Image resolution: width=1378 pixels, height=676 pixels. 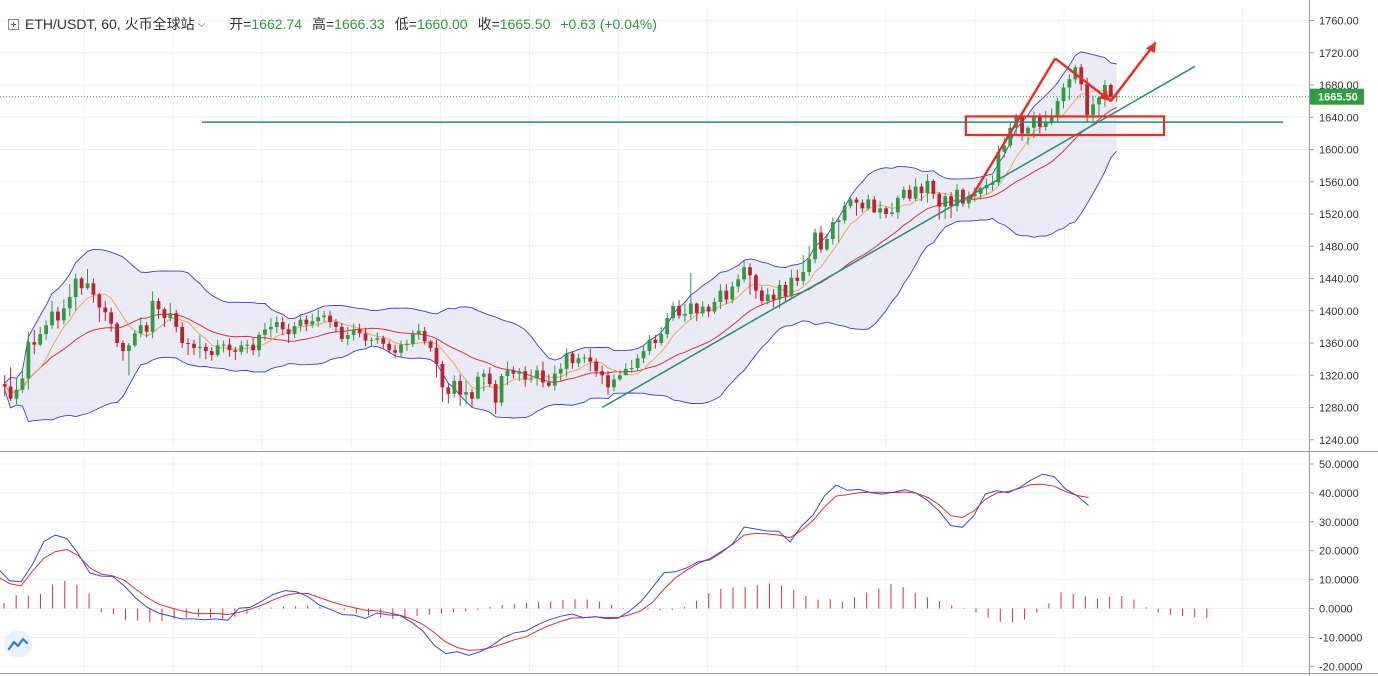 What do you see at coordinates (276, 24) in the screenshot?
I see `open-value: 1662.74` at bounding box center [276, 24].